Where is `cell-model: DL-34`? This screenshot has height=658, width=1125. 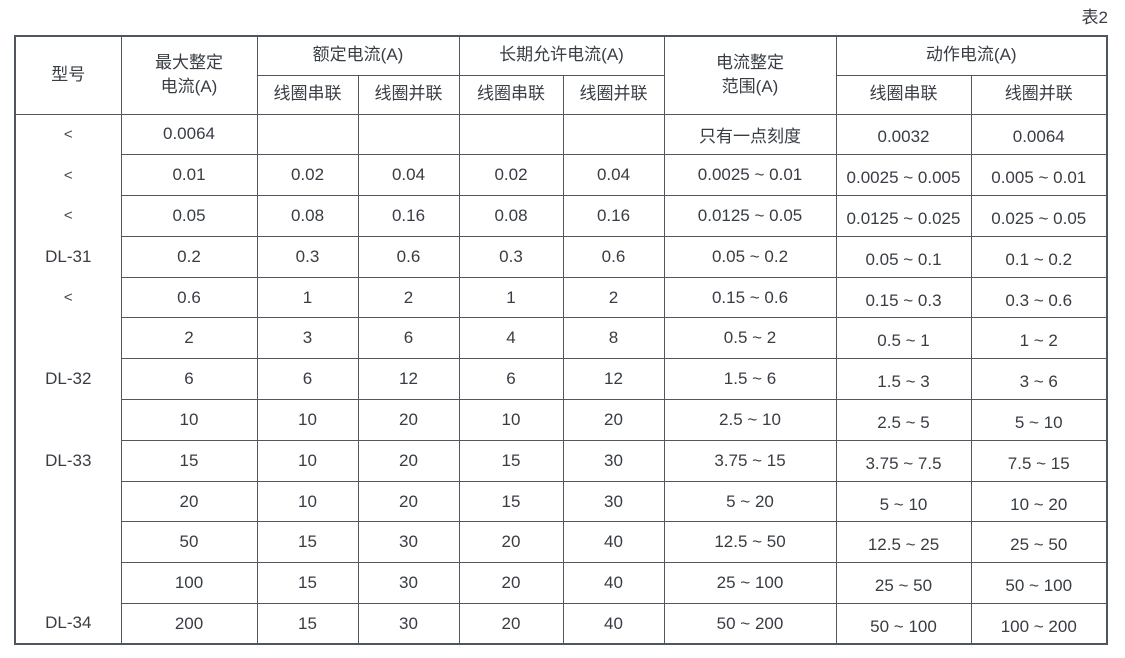
cell-model: DL-34 is located at coordinates (68, 624).